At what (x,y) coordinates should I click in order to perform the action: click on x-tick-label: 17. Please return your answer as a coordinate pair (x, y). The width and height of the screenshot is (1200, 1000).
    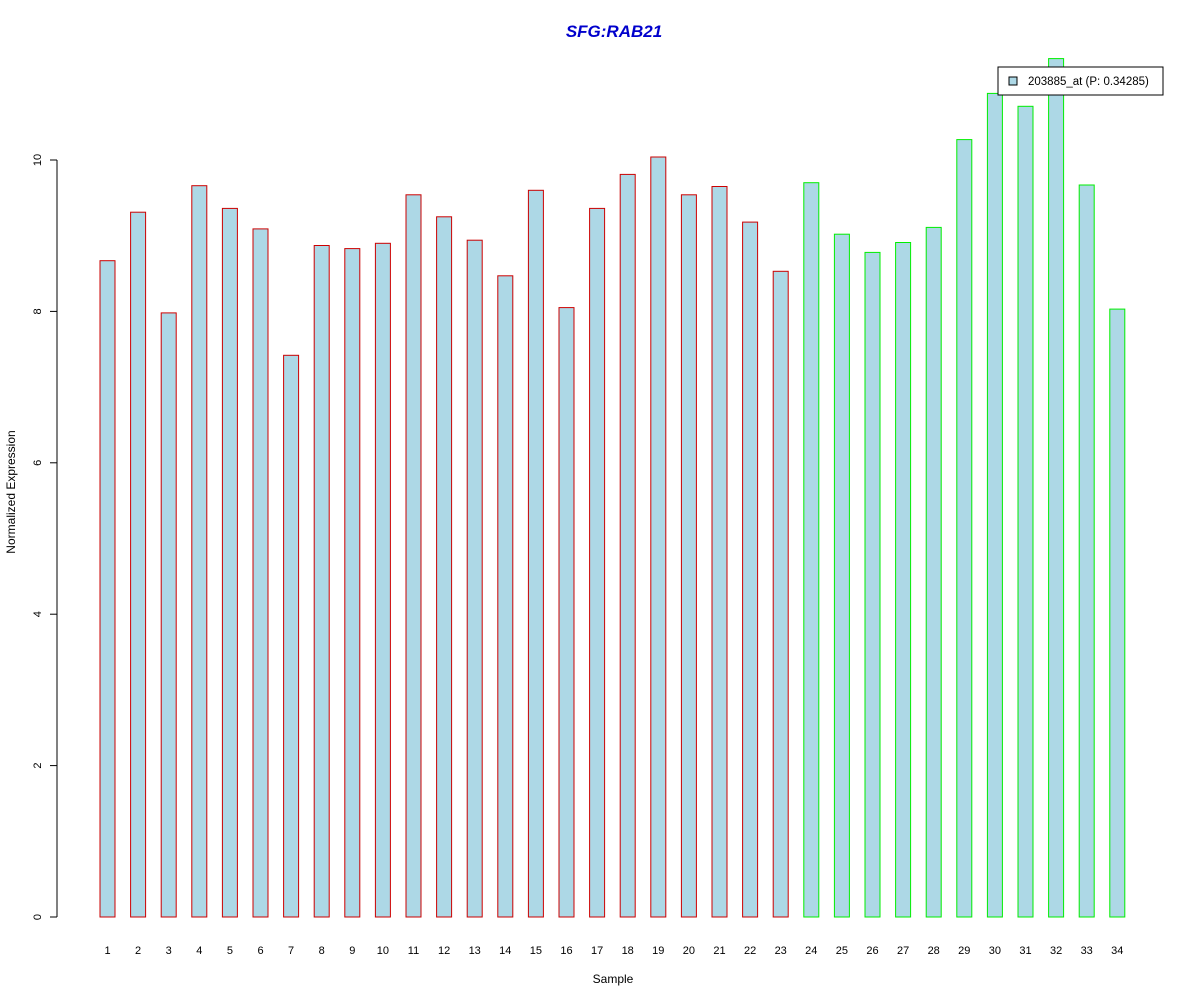
    Looking at the image, I should click on (597, 951).